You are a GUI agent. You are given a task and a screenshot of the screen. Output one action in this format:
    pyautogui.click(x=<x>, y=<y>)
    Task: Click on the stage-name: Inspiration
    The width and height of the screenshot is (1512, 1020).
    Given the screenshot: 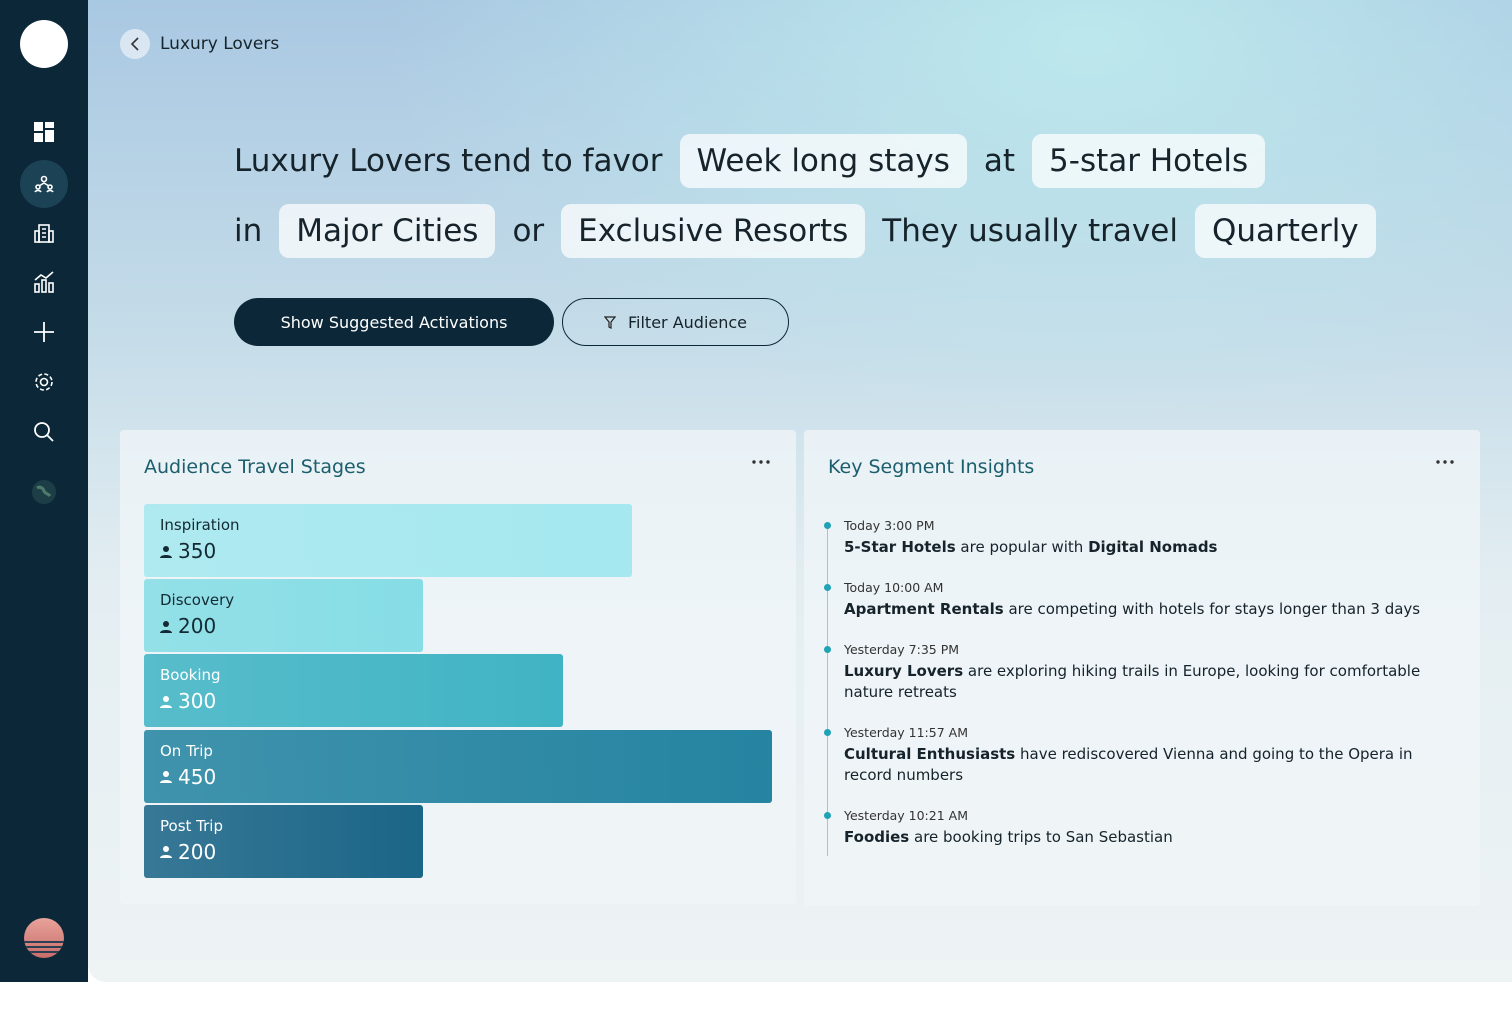 What is the action you would take?
    pyautogui.click(x=200, y=525)
    